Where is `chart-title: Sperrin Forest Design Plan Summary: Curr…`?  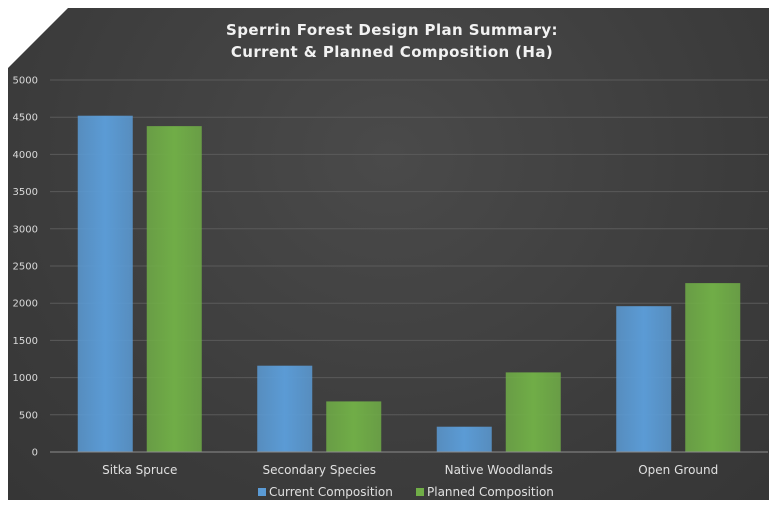 chart-title: Sperrin Forest Design Plan Summary: Curr… is located at coordinates (392, 41).